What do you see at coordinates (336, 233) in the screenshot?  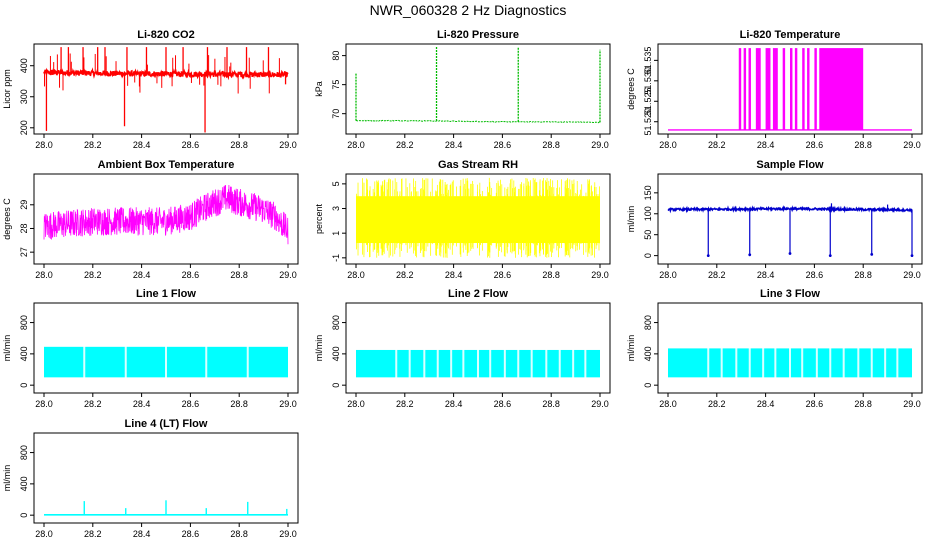 I see `y-tick-label: 1` at bounding box center [336, 233].